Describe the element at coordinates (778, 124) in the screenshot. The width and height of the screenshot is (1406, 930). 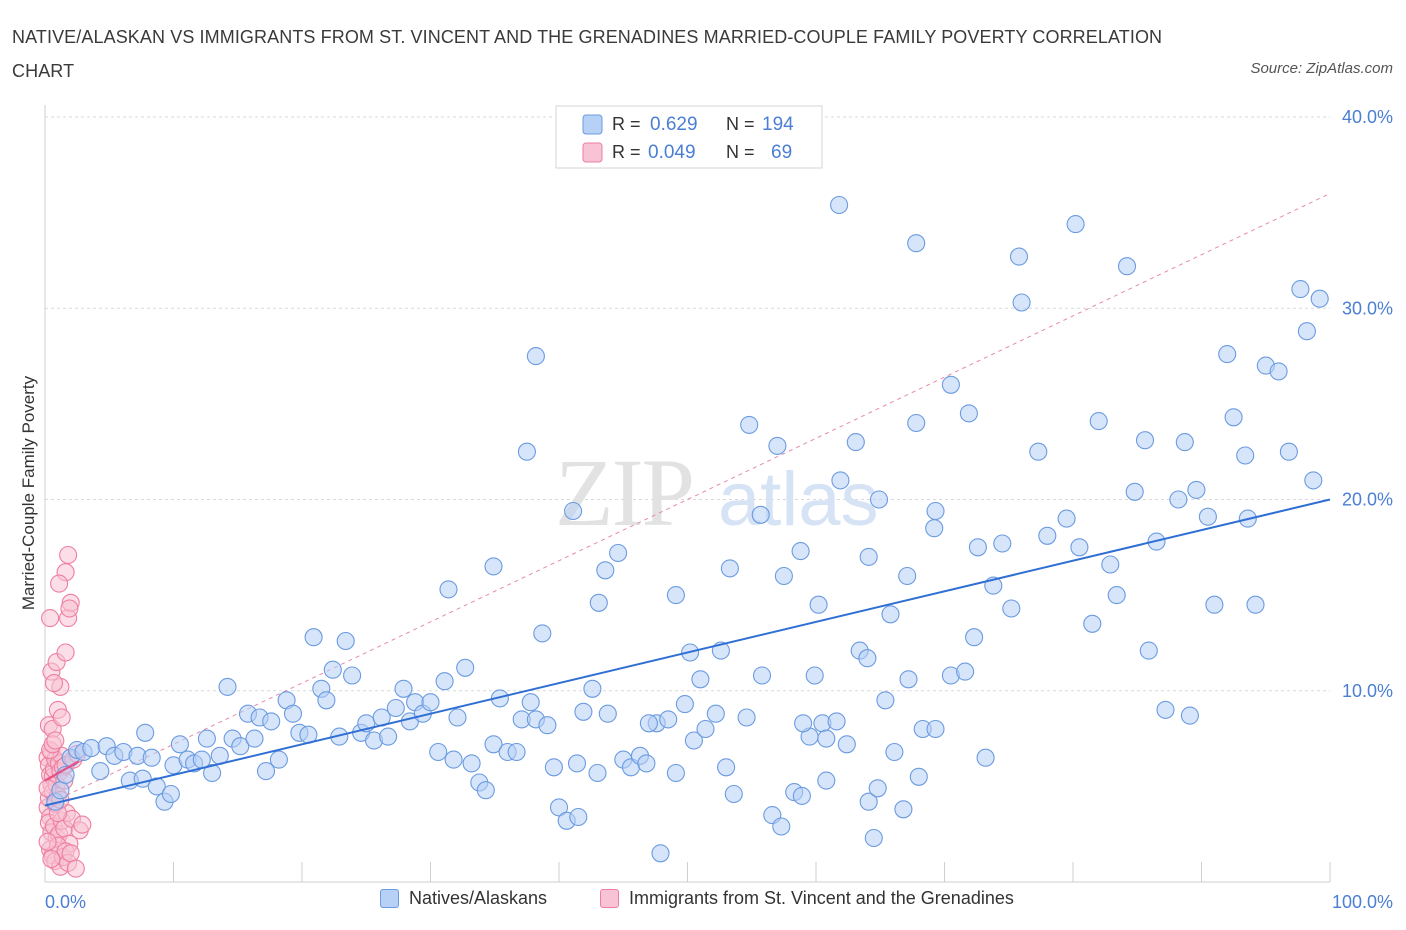
I see `legend-n-value-1: 194` at that location.